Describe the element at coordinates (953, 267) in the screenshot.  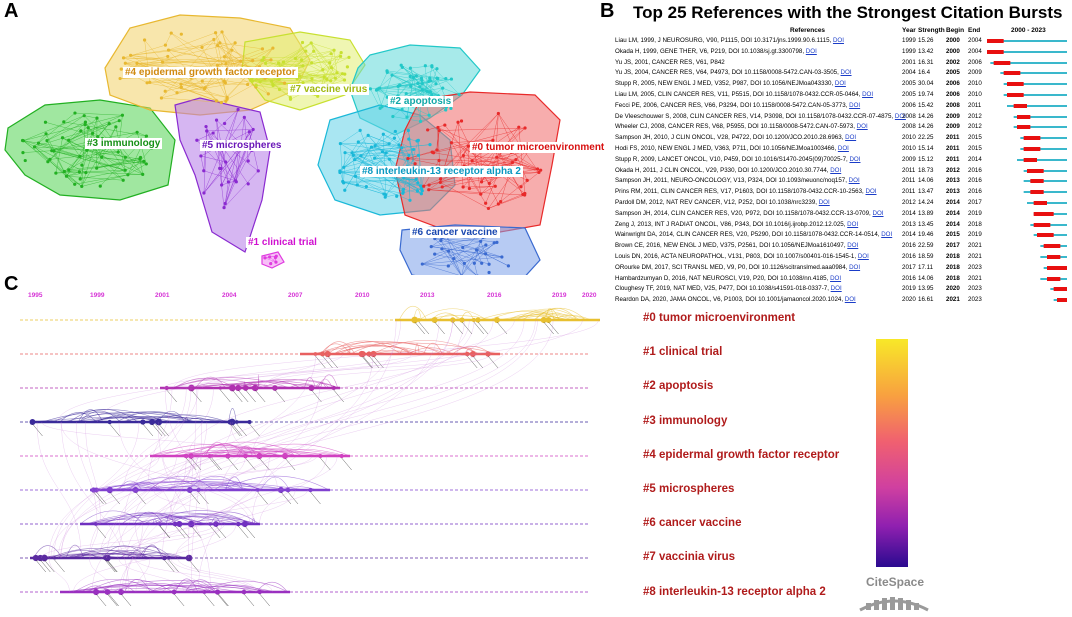
I see `burst-begin: 2018` at that location.